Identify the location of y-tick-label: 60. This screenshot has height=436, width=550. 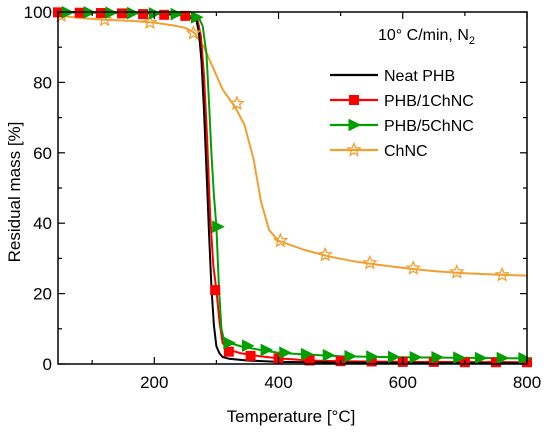
(42, 153).